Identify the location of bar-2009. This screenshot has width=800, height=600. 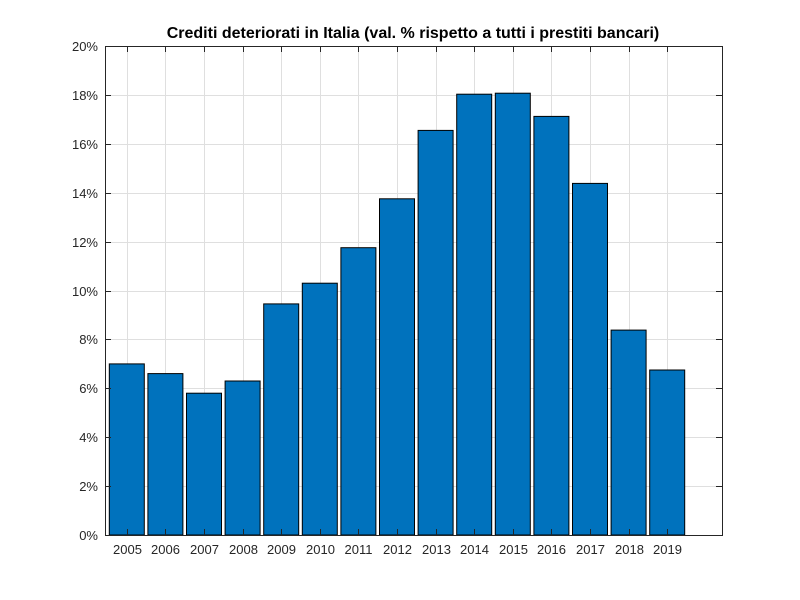
(281, 419).